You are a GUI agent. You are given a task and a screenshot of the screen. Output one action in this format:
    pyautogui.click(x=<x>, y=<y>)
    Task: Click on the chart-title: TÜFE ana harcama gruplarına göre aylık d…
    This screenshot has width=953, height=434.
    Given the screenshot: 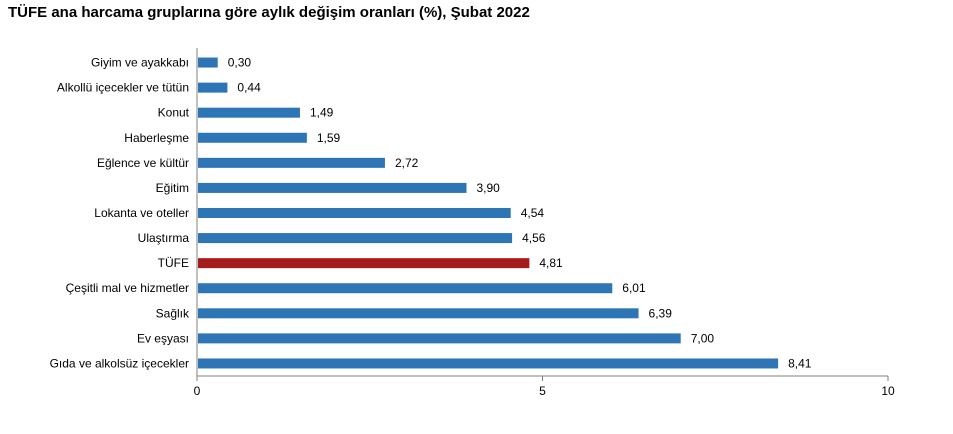 What is the action you would take?
    pyautogui.click(x=269, y=12)
    